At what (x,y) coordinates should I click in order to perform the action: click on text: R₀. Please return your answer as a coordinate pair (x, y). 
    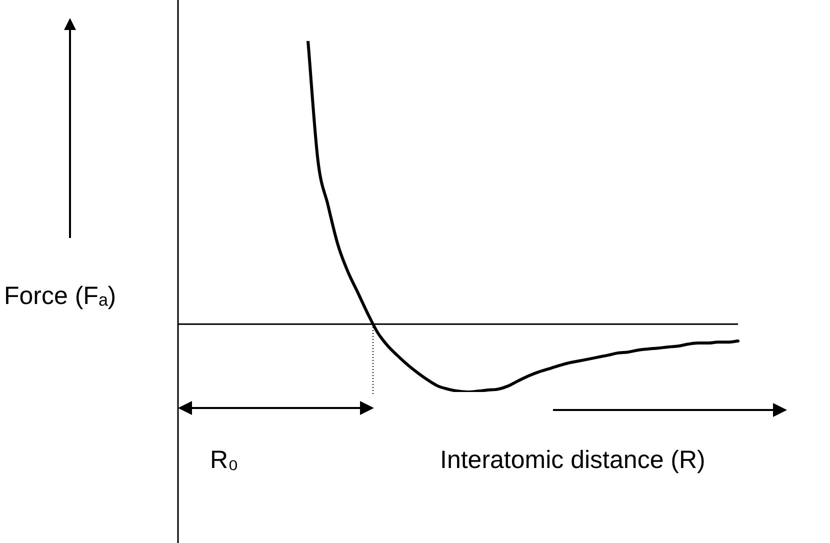
    Looking at the image, I should click on (224, 460).